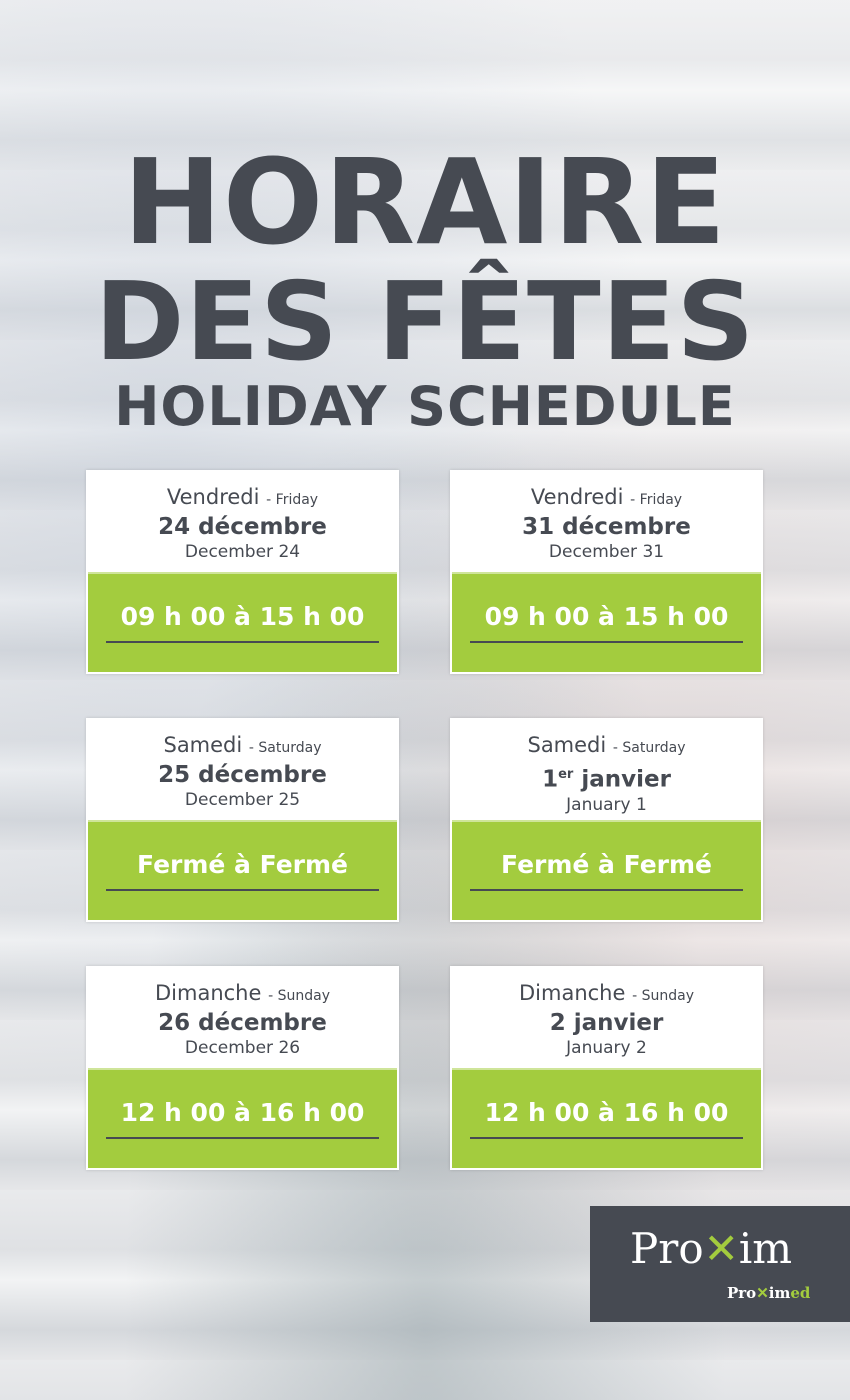 Image resolution: width=850 pixels, height=1400 pixels. Describe the element at coordinates (425, 322) in the screenshot. I see `title-french-line2: DES FÊTES` at that location.